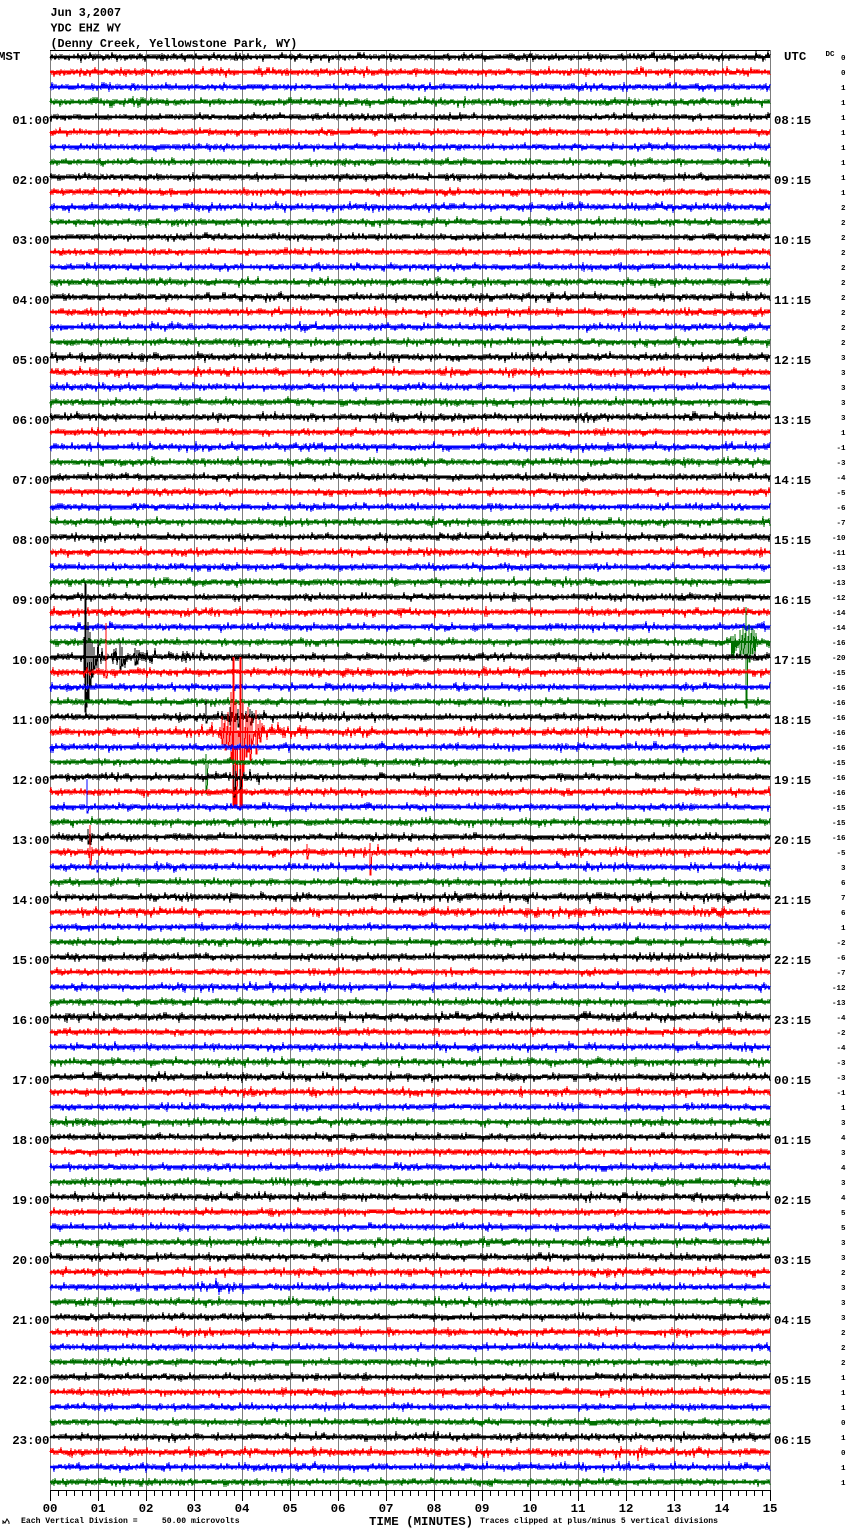 This screenshot has height=1539, width=850. What do you see at coordinates (792, 181) in the screenshot?
I see `svg-text: 09:15` at bounding box center [792, 181].